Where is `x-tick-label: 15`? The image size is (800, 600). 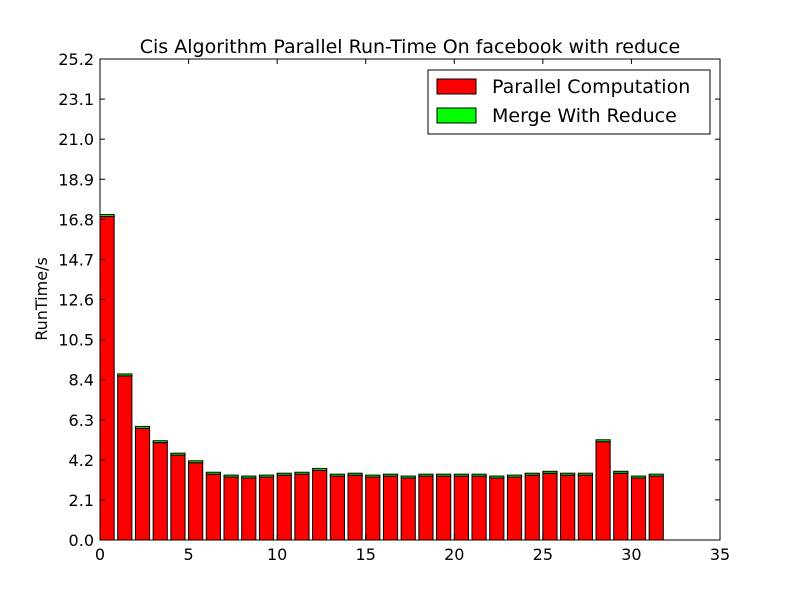
x-tick-label: 15 is located at coordinates (366, 554).